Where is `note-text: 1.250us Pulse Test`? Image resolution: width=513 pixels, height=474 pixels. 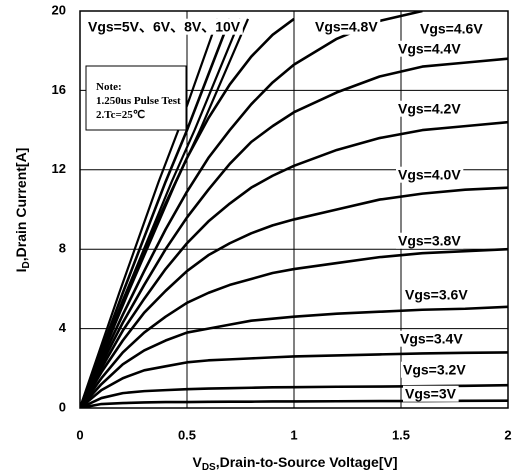
note-text: 1.250us Pulse Test is located at coordinates (138, 101).